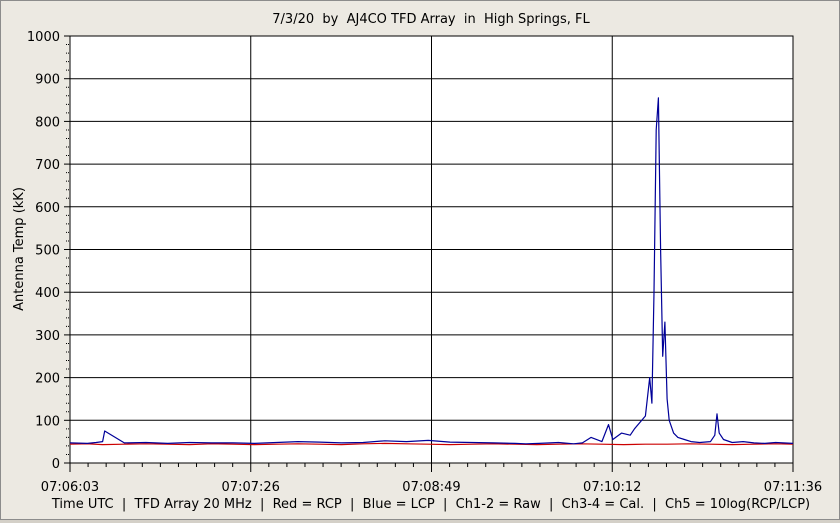 This screenshot has width=840, height=523. I want to click on y-tick-label: 900, so click(47, 80).